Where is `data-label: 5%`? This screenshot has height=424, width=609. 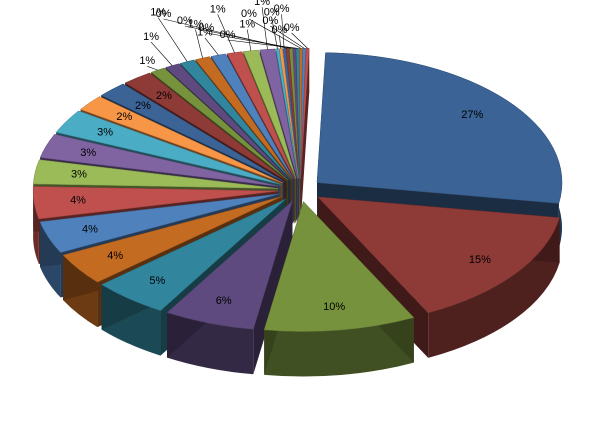 data-label: 5% is located at coordinates (157, 281).